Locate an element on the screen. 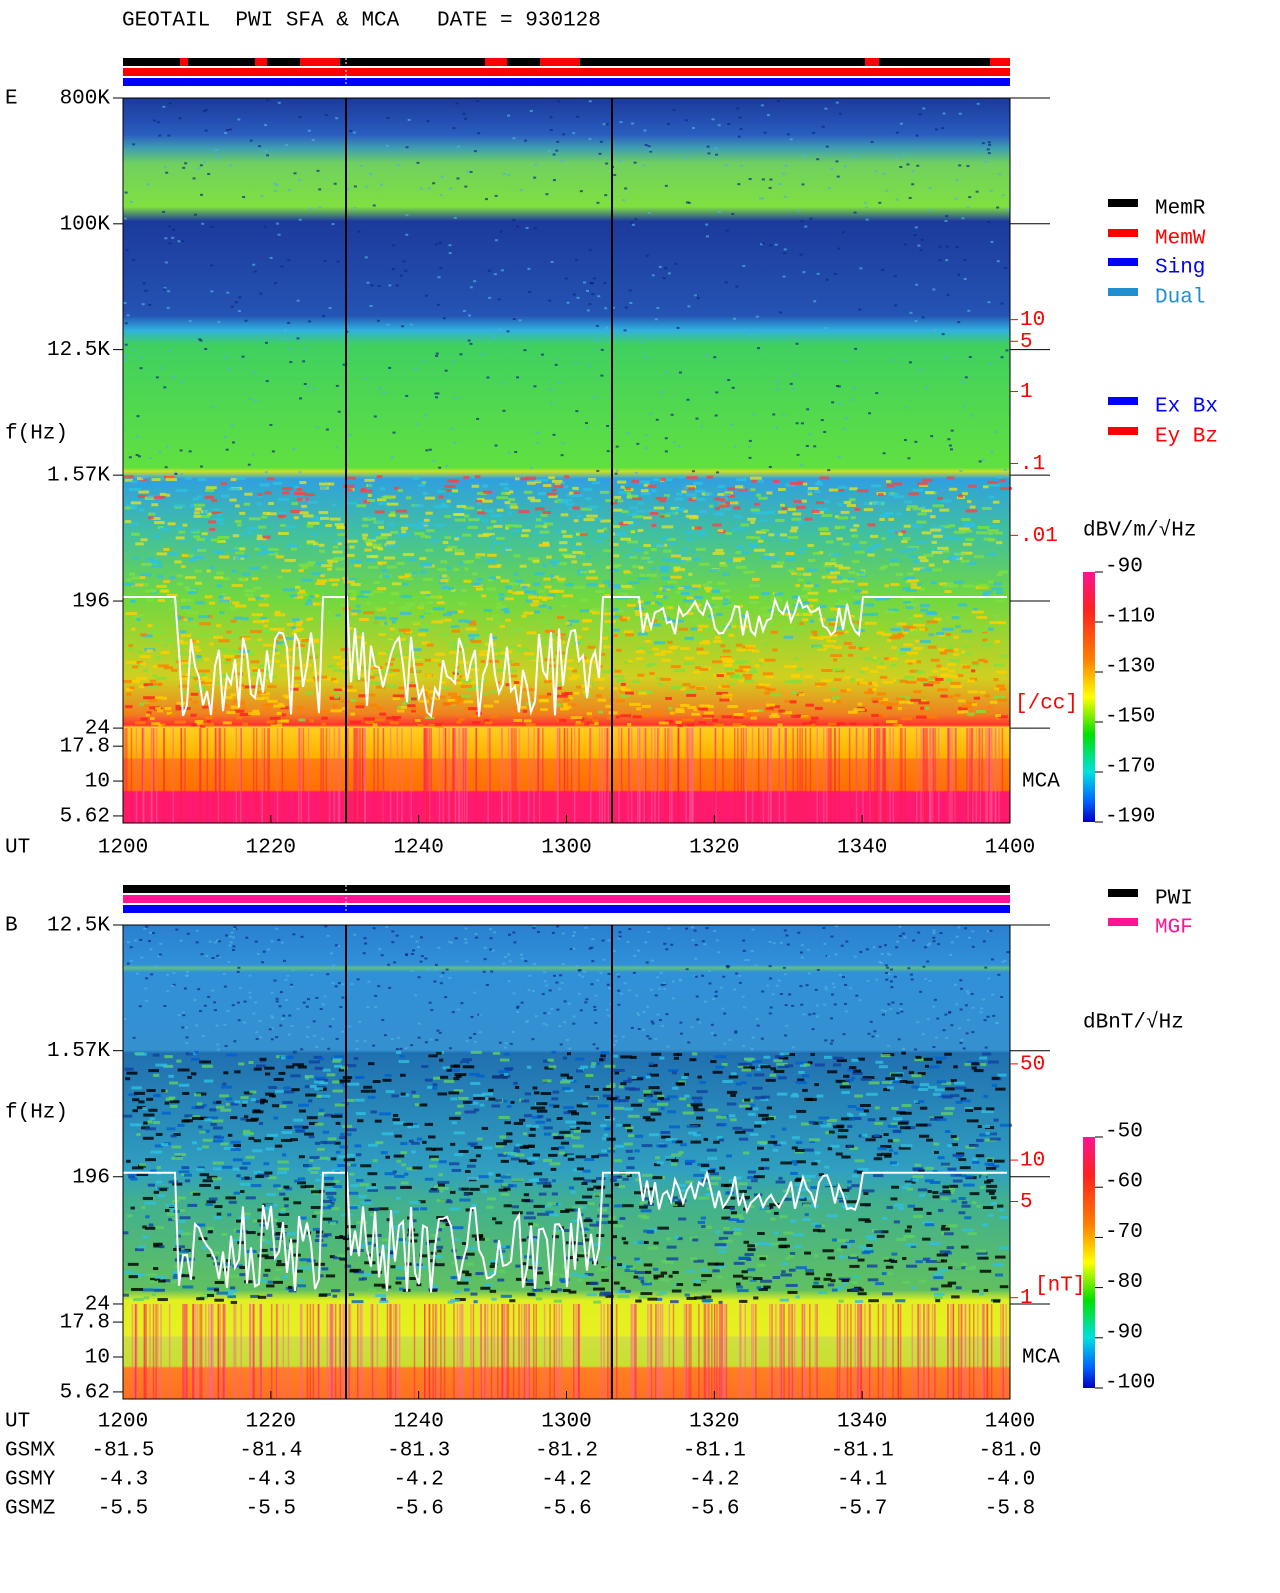  status-segment is located at coordinates (560, 62).